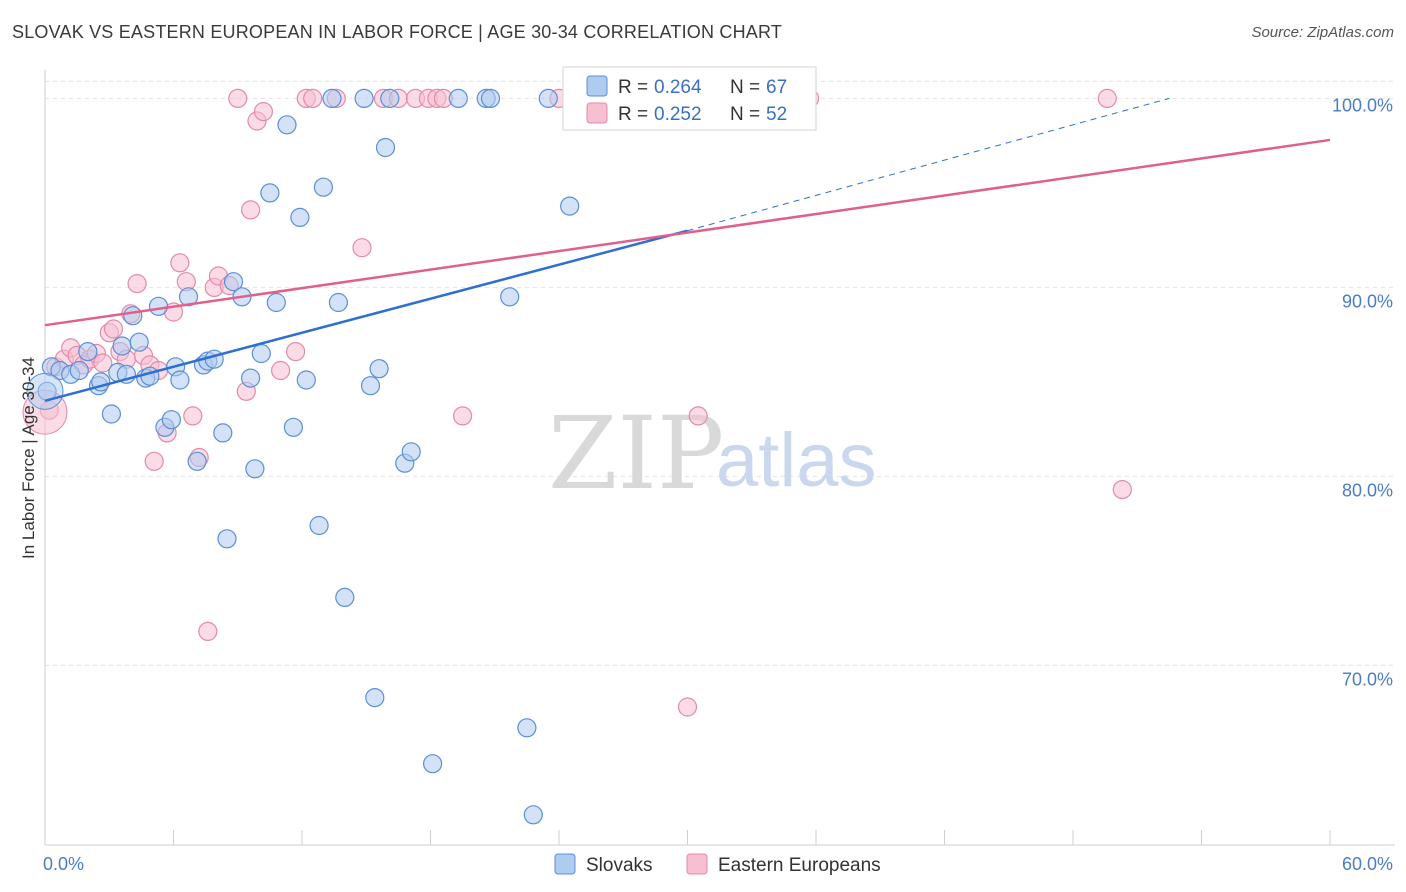 Image resolution: width=1406 pixels, height=892 pixels. Describe the element at coordinates (597, 113) in the screenshot. I see `legend-swatch-eastern-europeans` at that location.